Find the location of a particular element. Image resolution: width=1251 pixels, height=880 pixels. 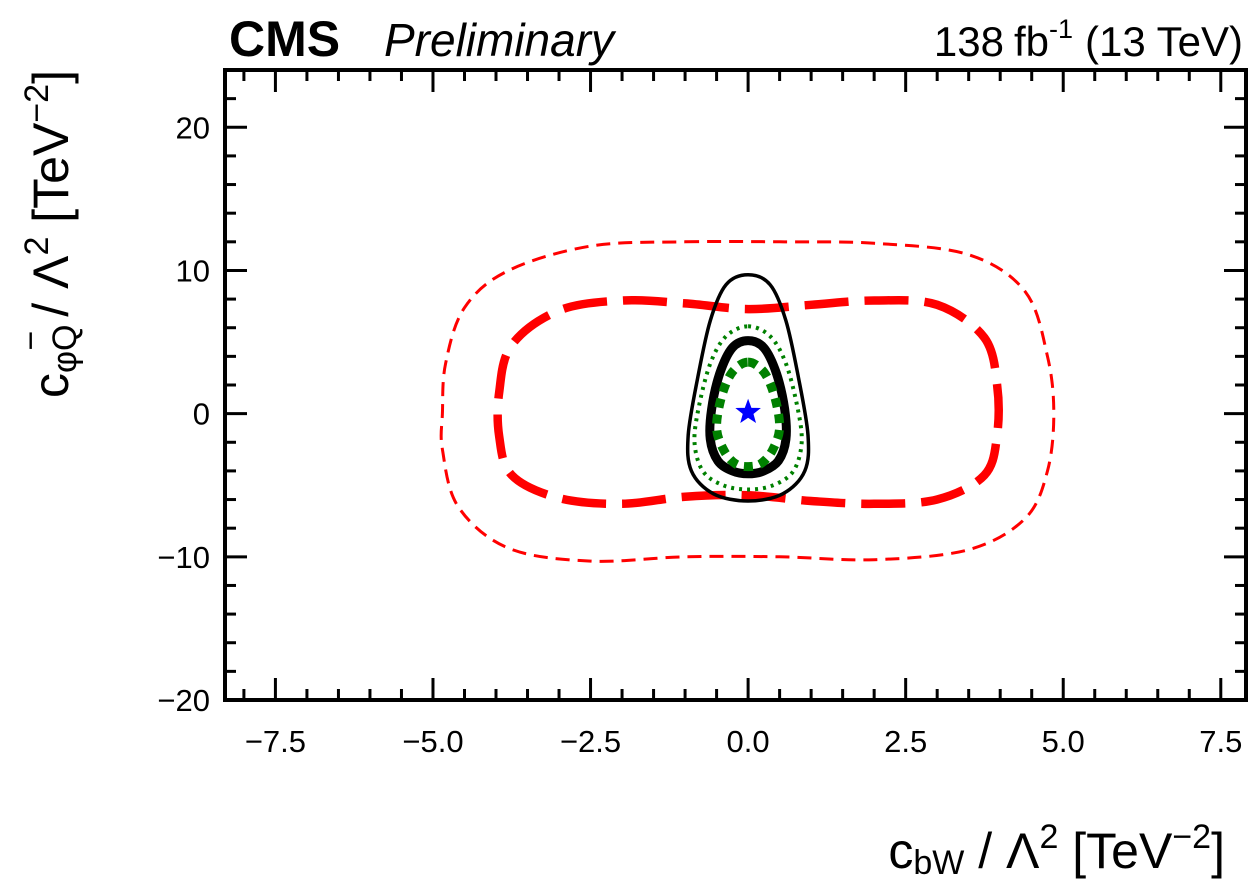

x-tick-label: 7.5 is located at coordinates (1220, 741).